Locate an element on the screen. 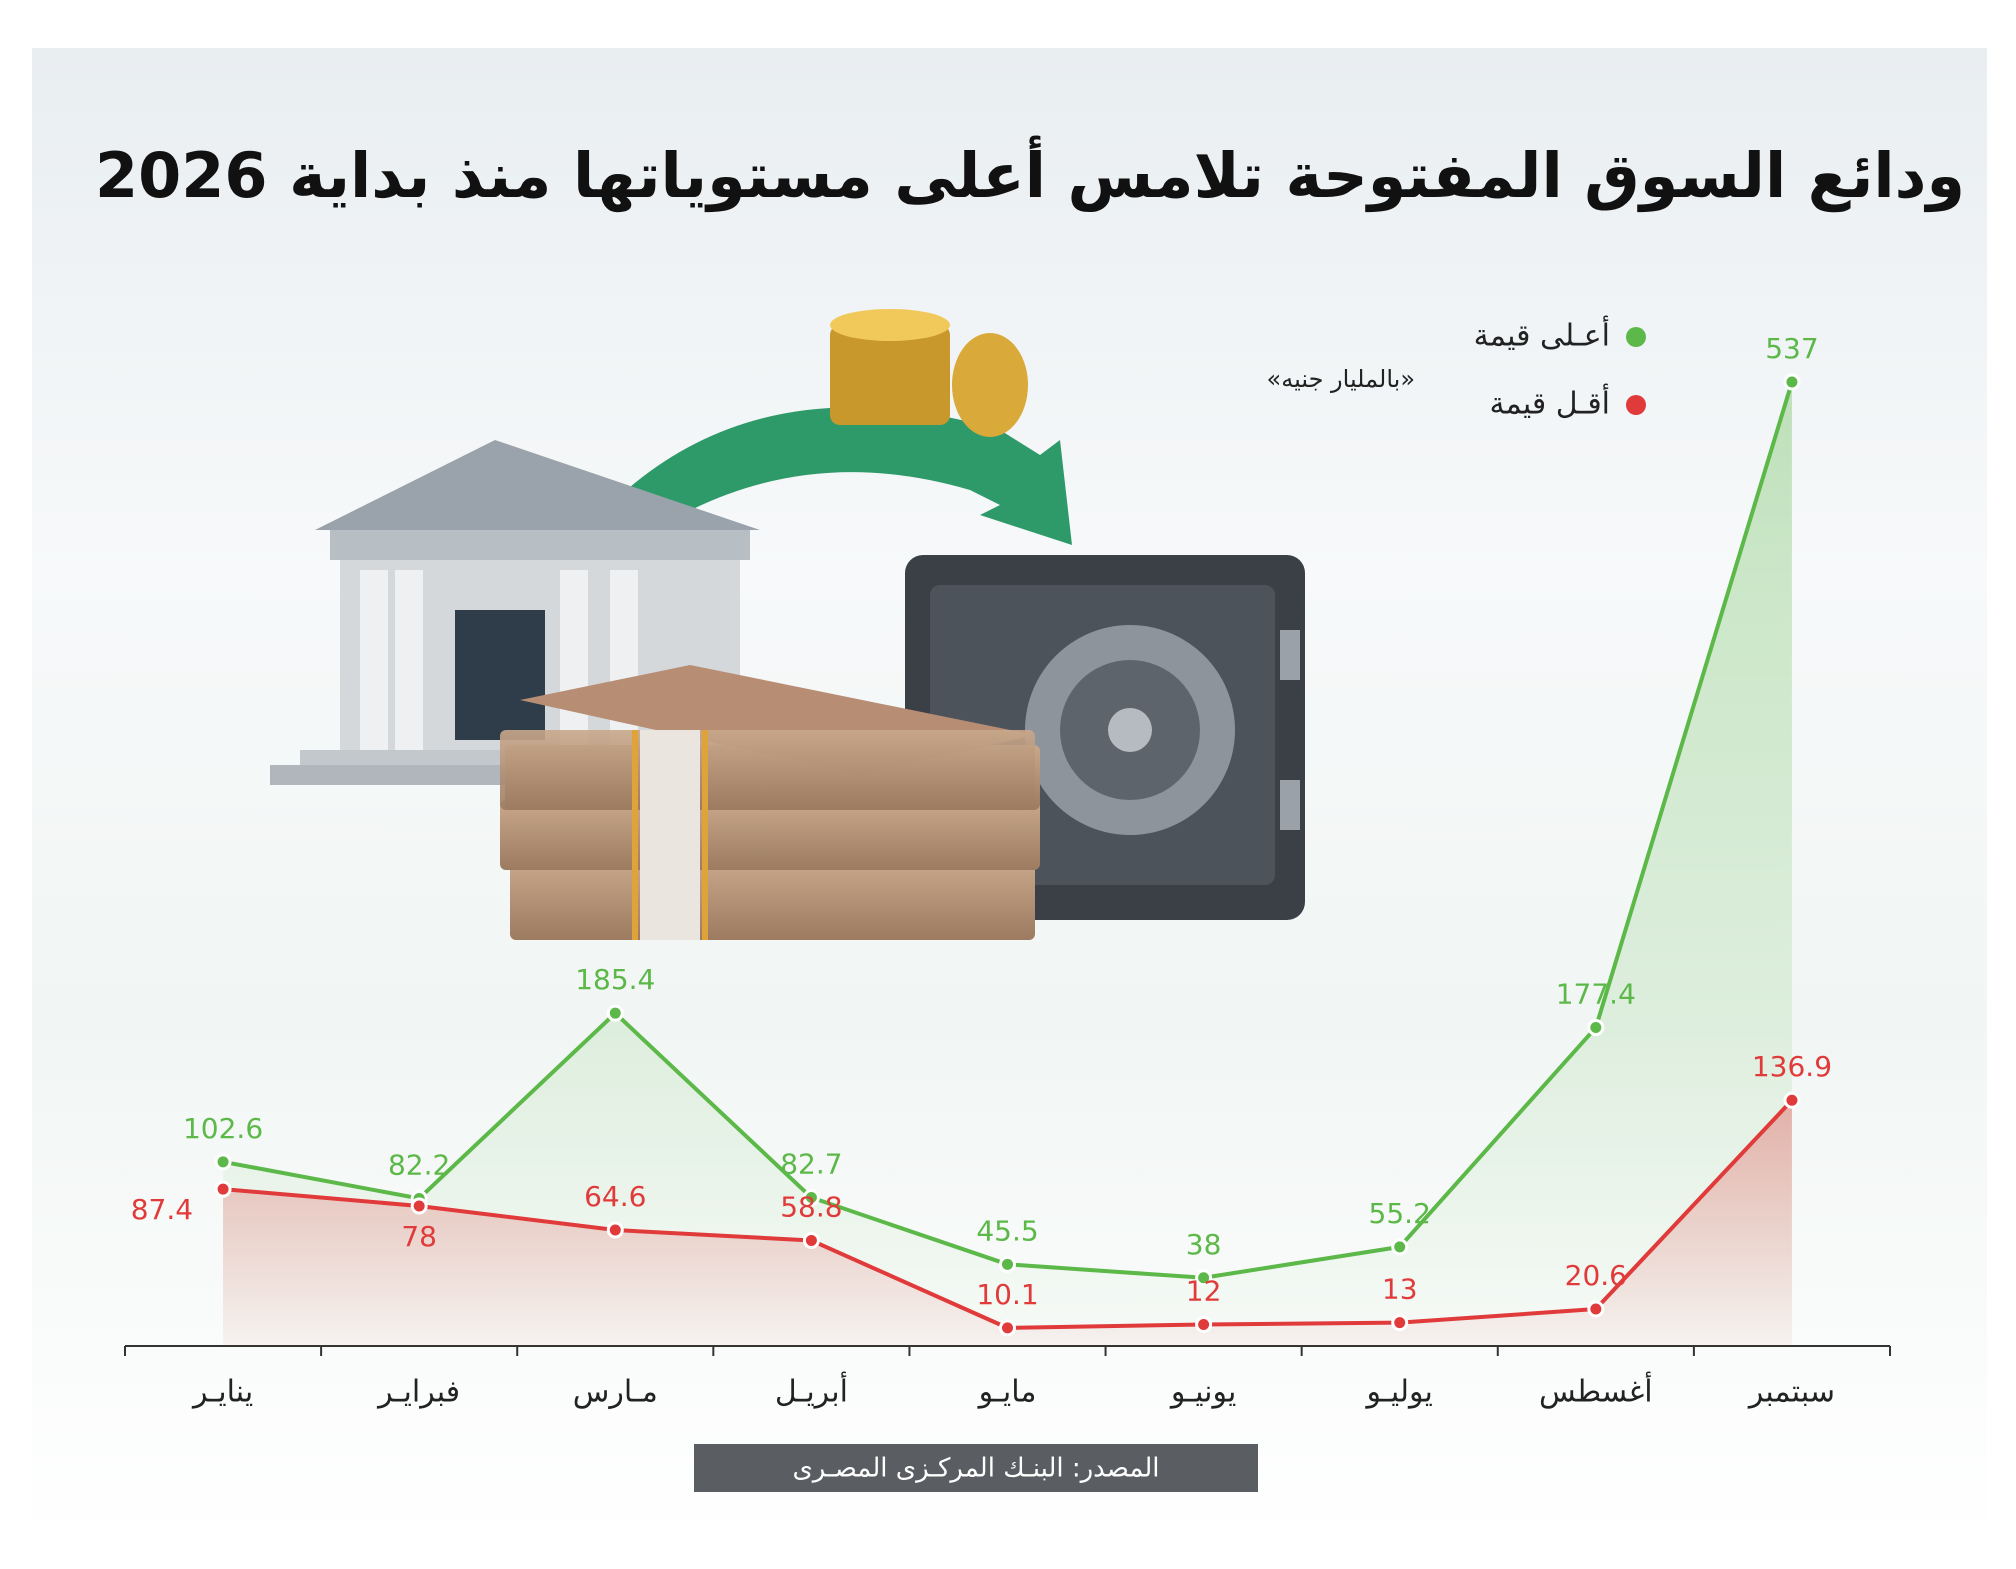 Image resolution: width=2016 pixels, height=1569 pixels. coins is located at coordinates (929, 373).